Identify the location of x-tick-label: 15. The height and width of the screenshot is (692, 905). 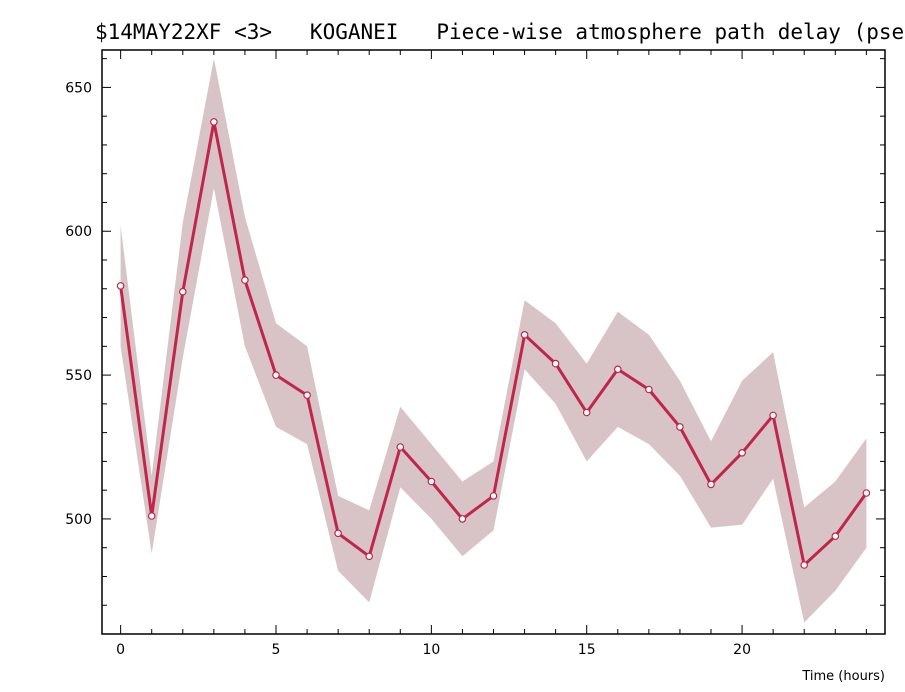
(587, 650).